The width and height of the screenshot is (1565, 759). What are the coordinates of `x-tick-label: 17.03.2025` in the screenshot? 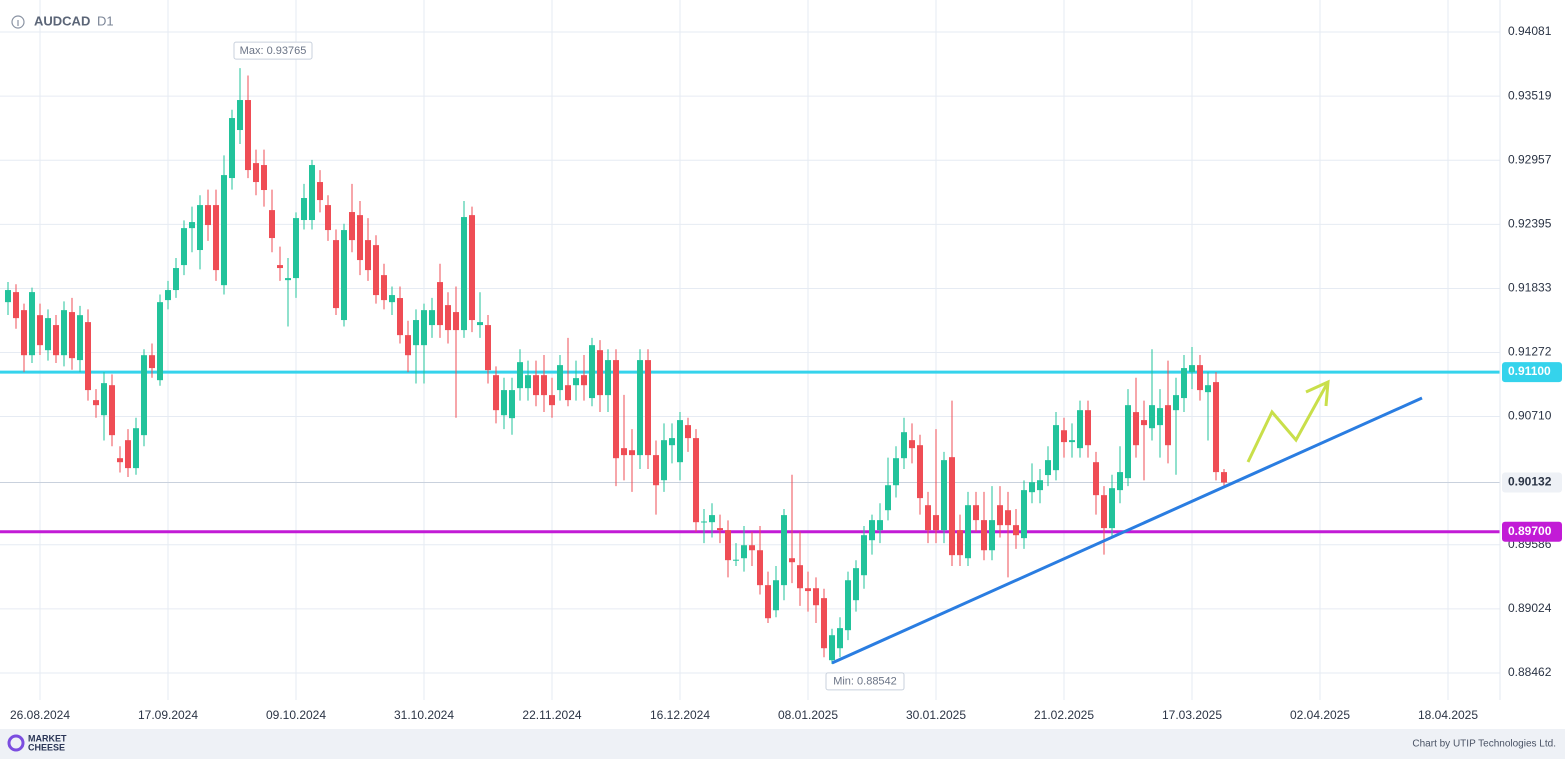 It's located at (1192, 715).